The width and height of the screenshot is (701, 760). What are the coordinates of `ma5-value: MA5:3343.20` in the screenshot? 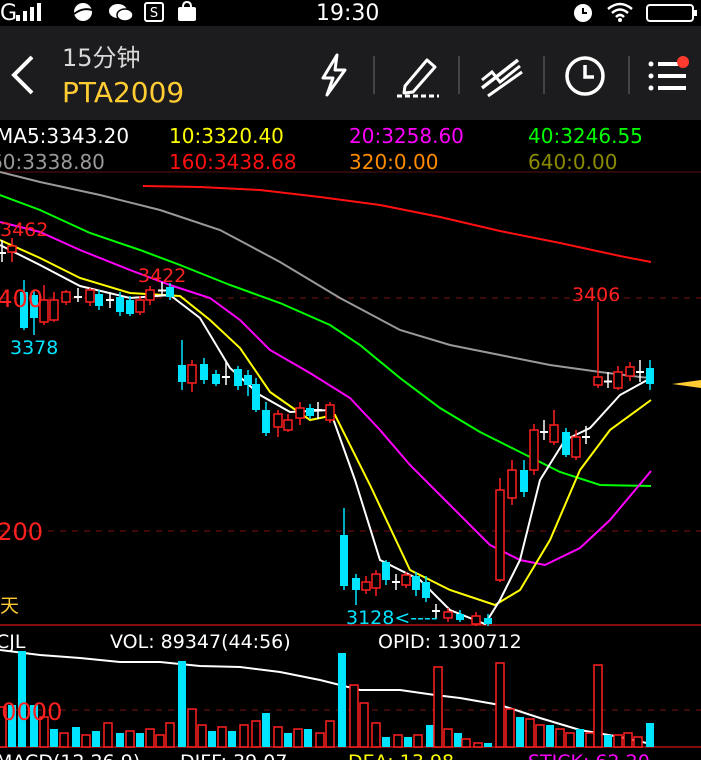 It's located at (65, 136).